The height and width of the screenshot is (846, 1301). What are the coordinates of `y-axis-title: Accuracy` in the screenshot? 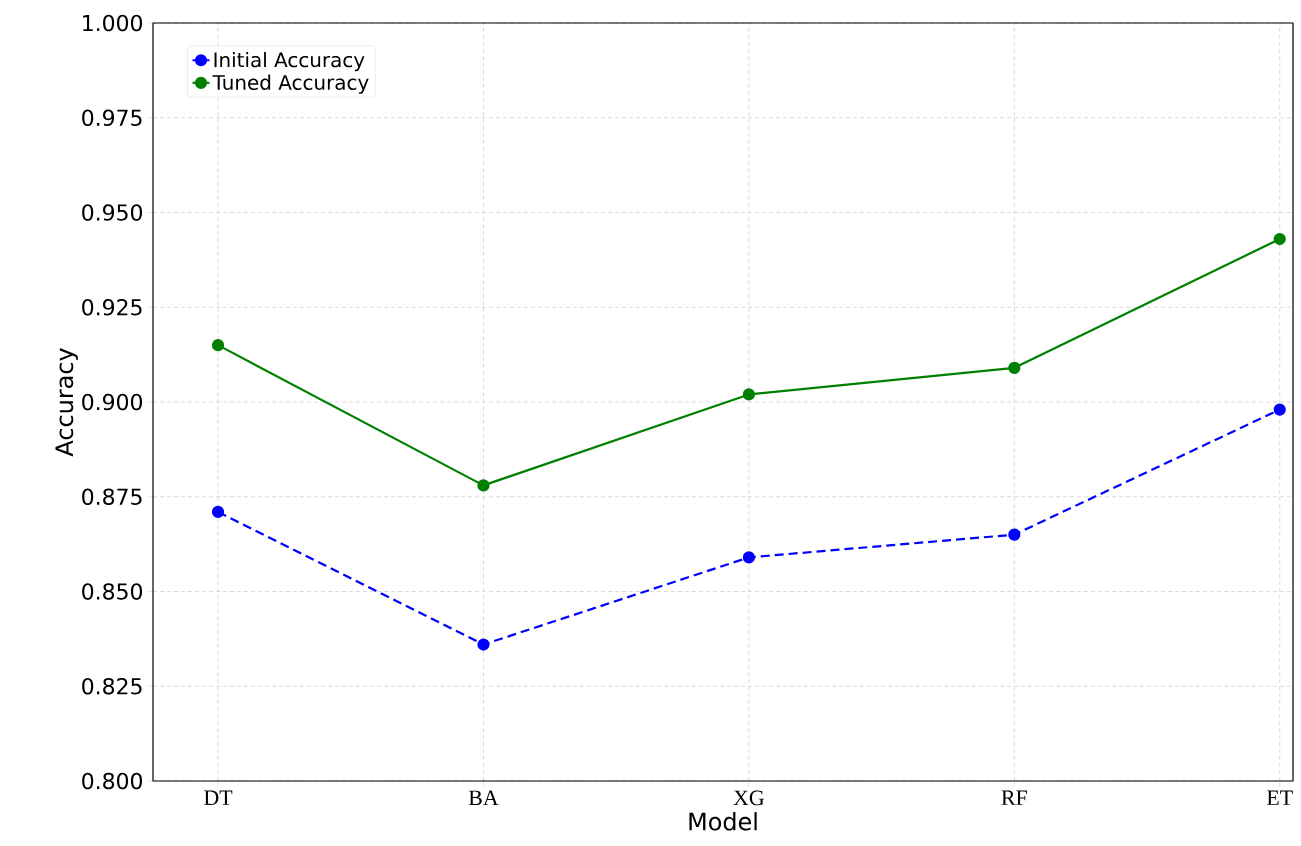 It's located at (66, 402).